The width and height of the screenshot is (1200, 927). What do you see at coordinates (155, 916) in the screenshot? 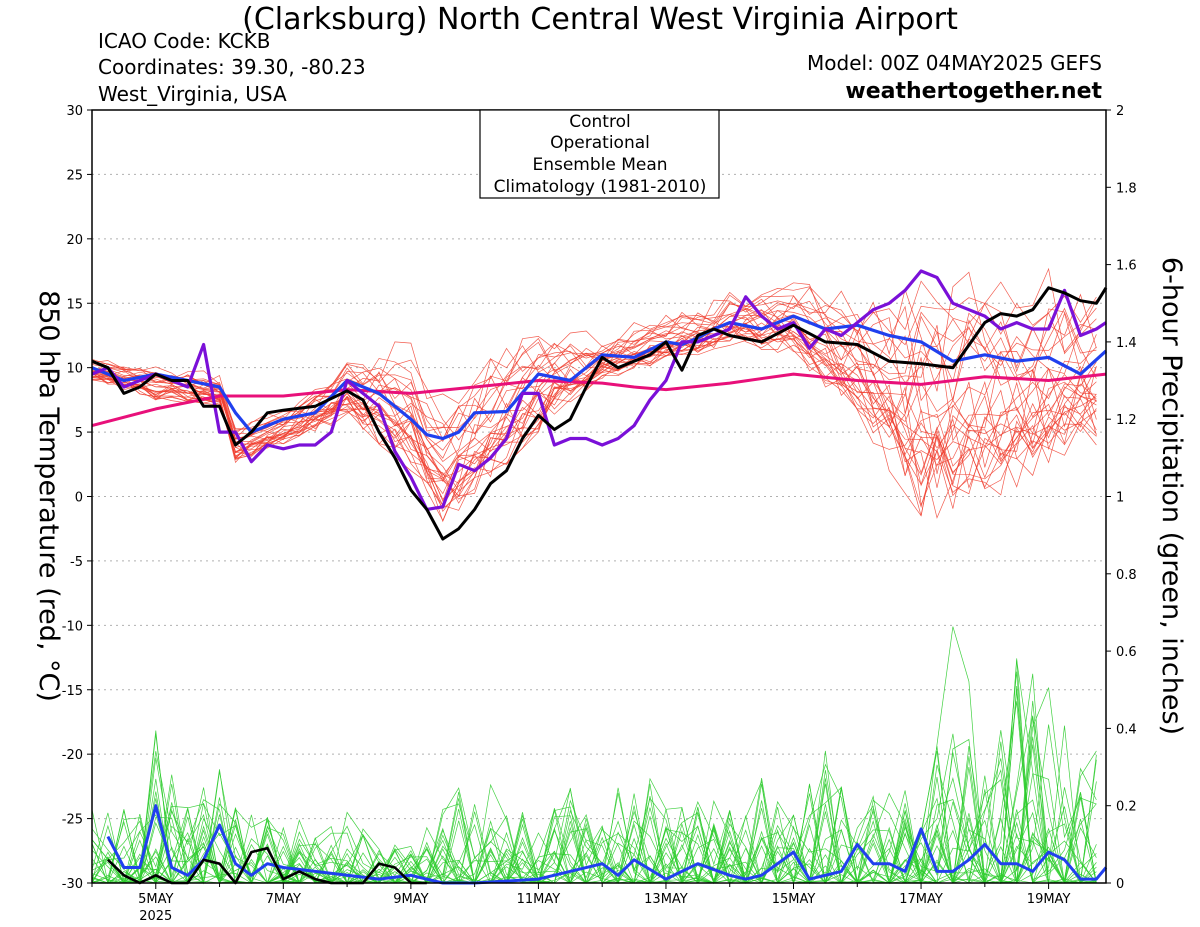
I see `x-year-label: 2025` at bounding box center [155, 916].